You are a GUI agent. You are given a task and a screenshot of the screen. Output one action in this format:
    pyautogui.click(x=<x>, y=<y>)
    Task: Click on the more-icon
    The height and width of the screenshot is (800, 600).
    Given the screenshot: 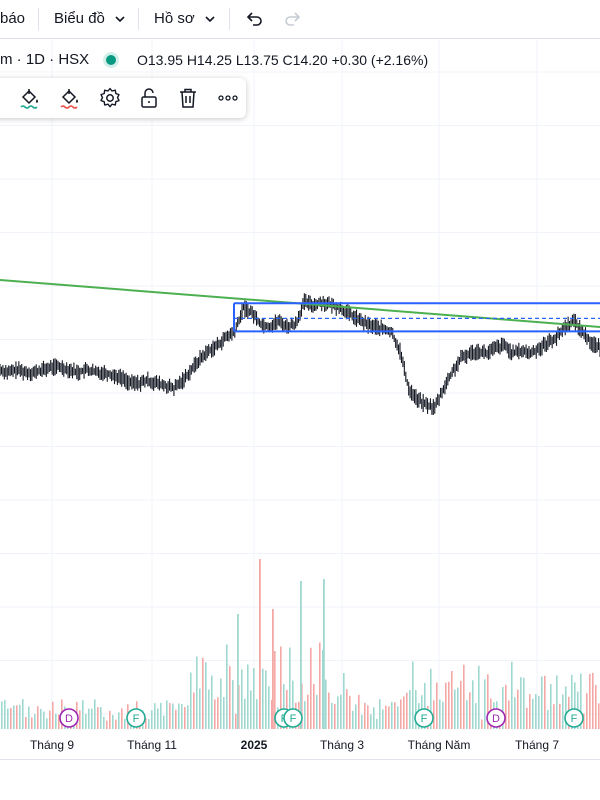 What is the action you would take?
    pyautogui.click(x=228, y=98)
    